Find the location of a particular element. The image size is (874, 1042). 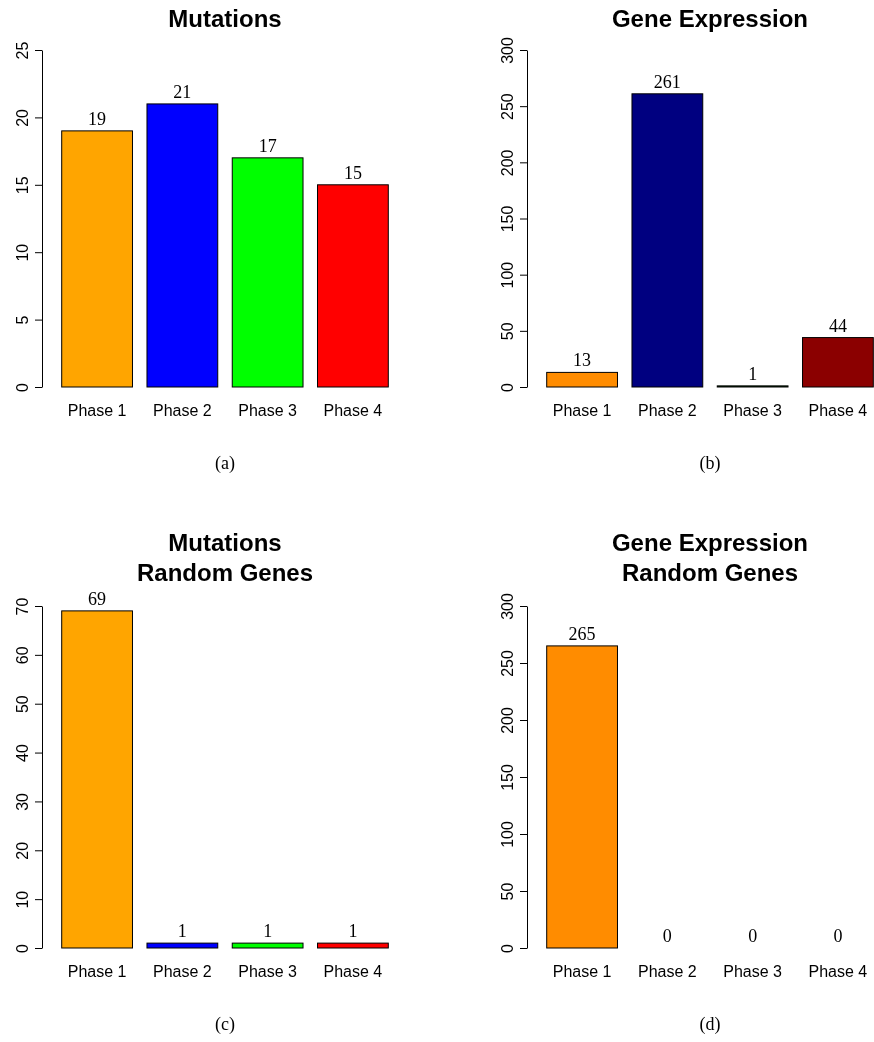

y-tick-label: 40 is located at coordinates (22, 753).